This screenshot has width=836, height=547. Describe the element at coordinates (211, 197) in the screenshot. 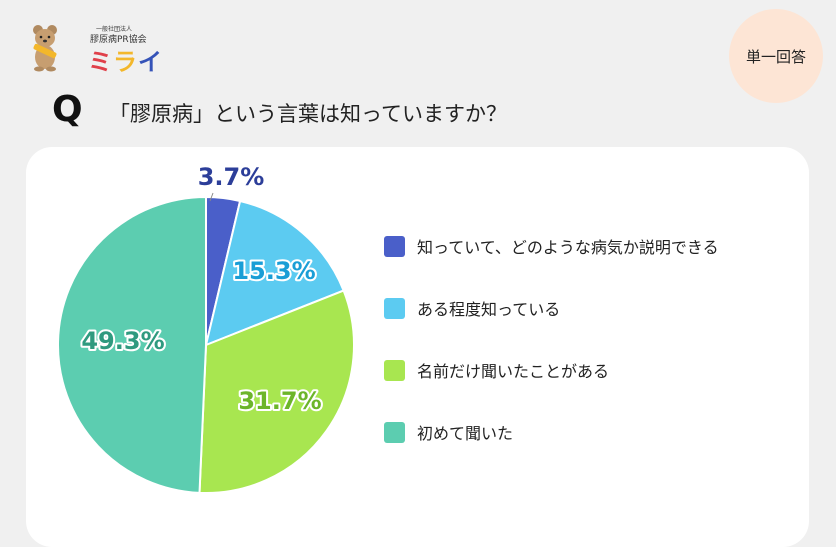

I see `leader-line` at that location.